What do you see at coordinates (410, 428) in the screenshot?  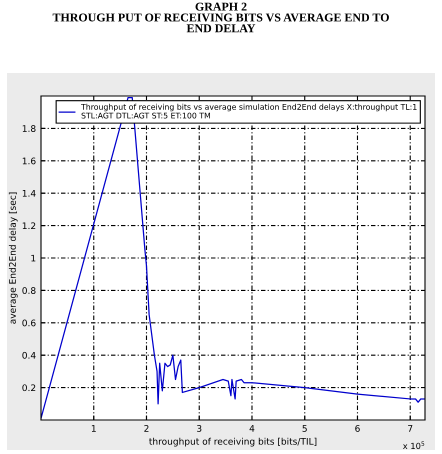 I see `x-tick-label: 7` at bounding box center [410, 428].